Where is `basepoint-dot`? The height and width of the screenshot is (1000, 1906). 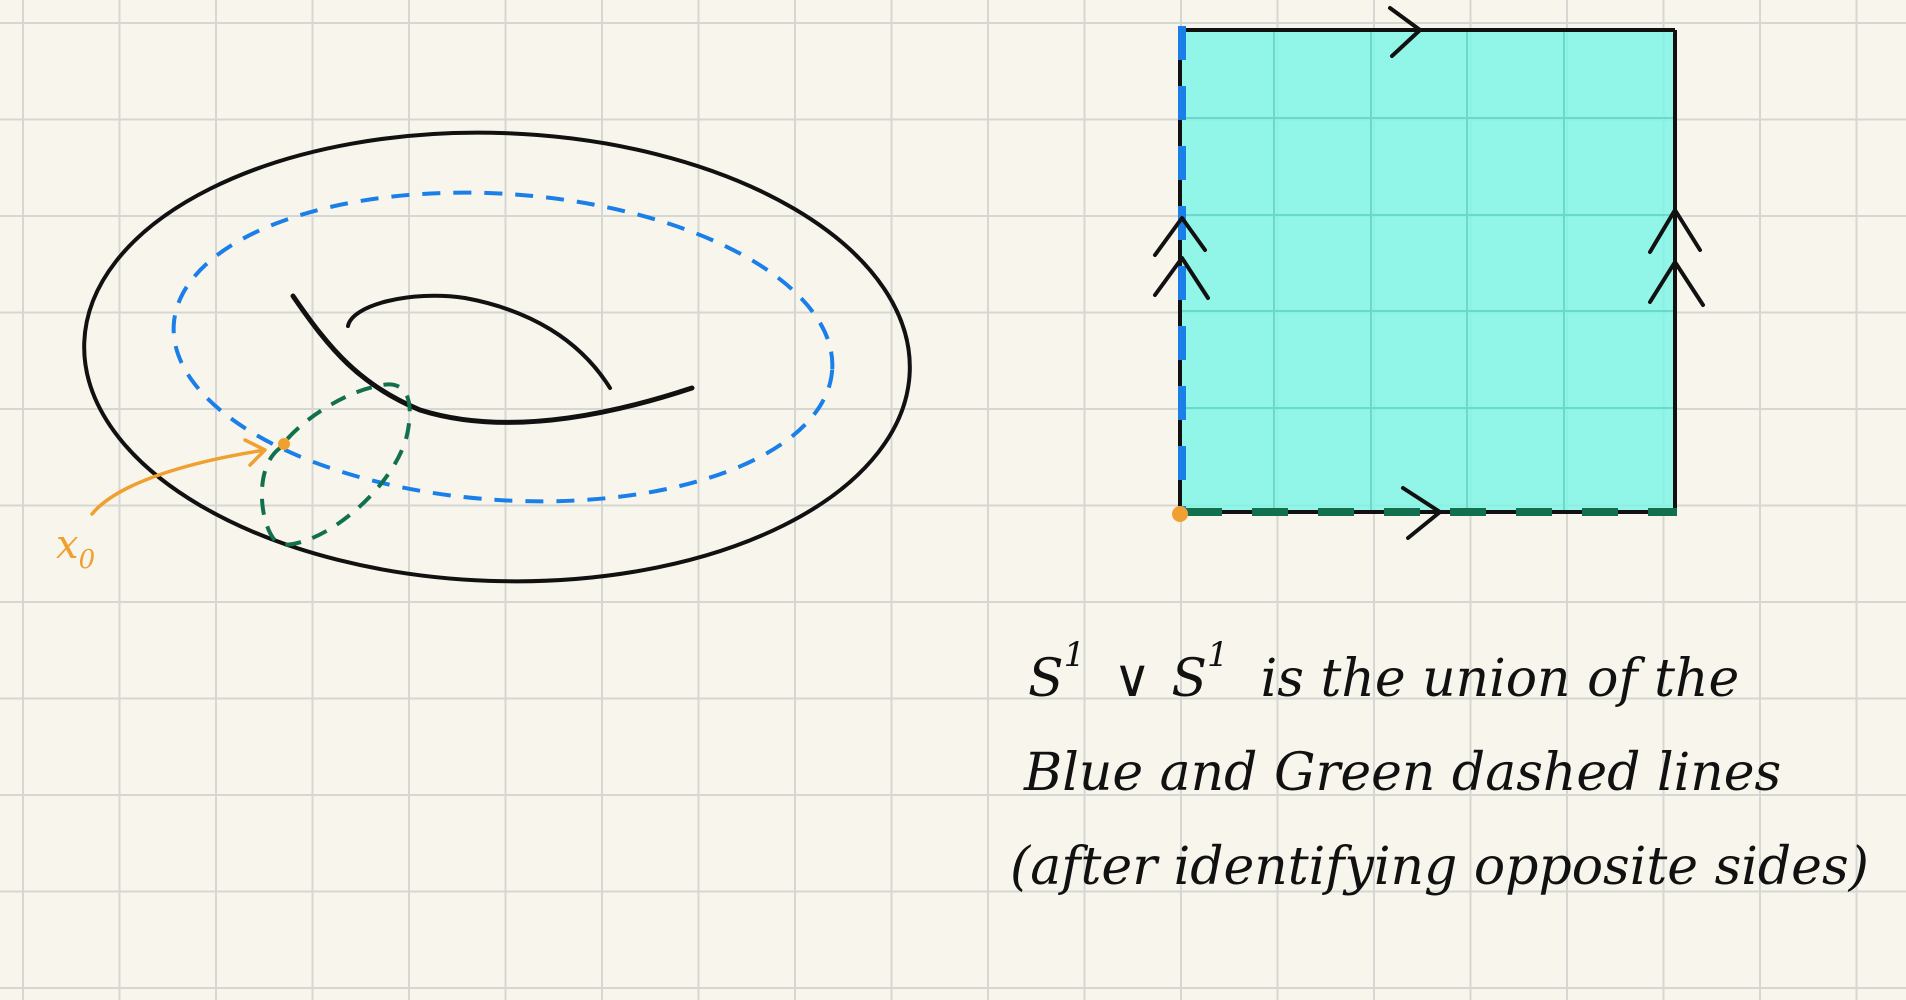
basepoint-dot is located at coordinates (284, 444).